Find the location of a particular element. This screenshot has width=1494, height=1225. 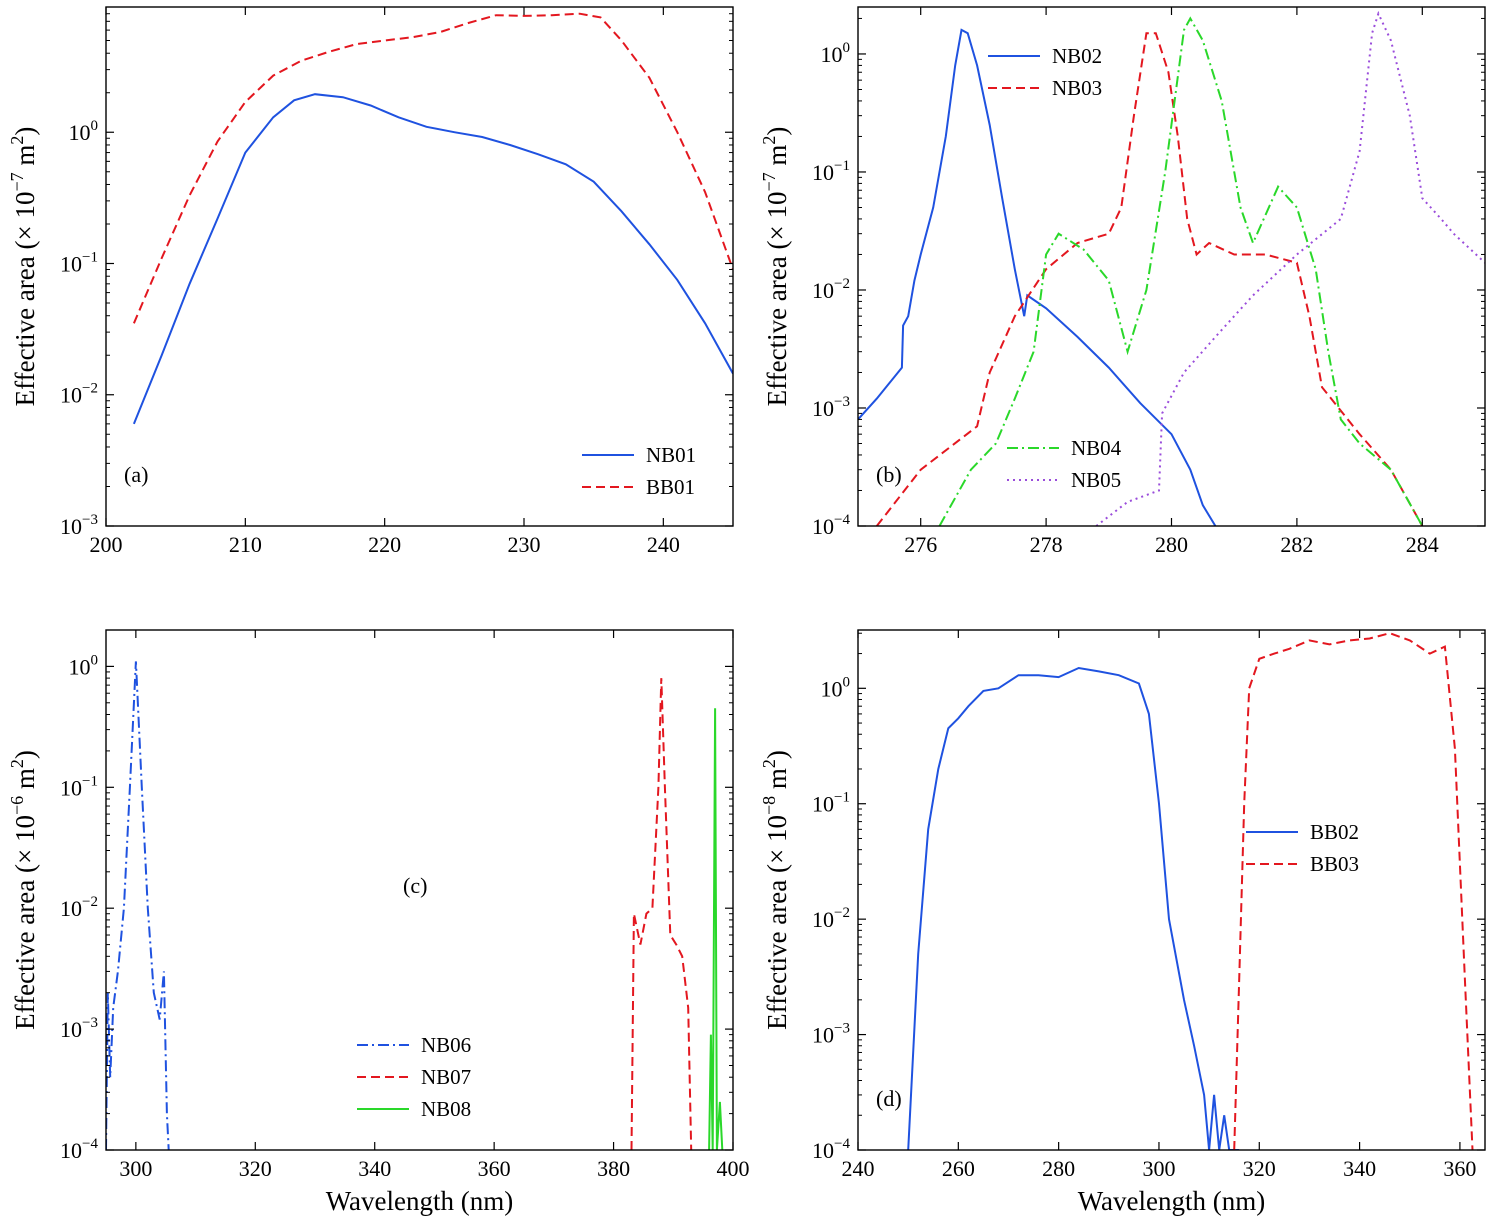

x-tick-label: 276 is located at coordinates (920, 544).